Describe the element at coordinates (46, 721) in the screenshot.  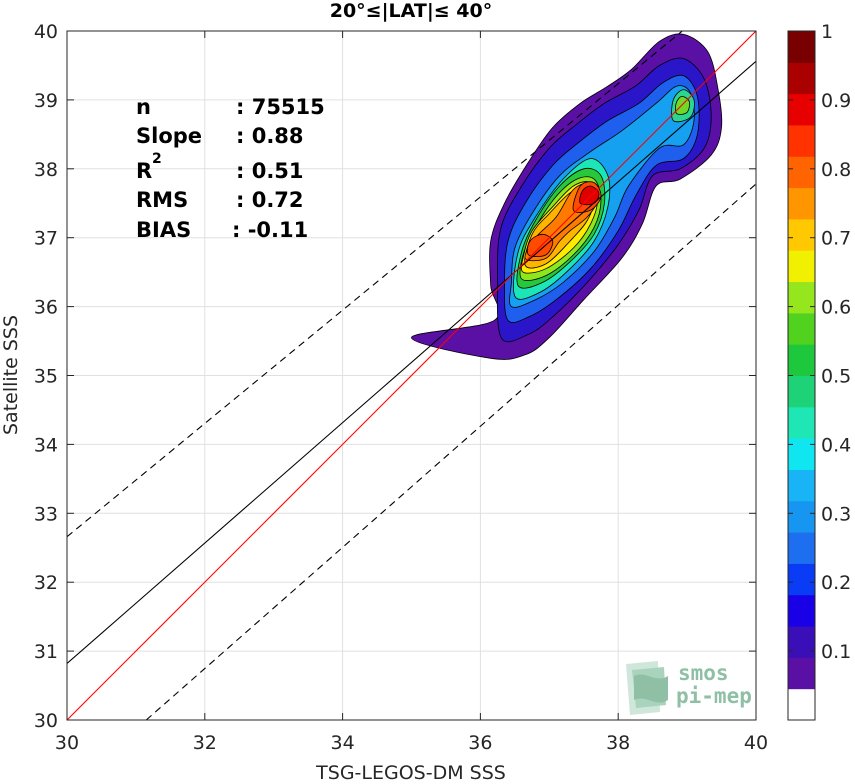
I see `y-tick-label: 30` at that location.